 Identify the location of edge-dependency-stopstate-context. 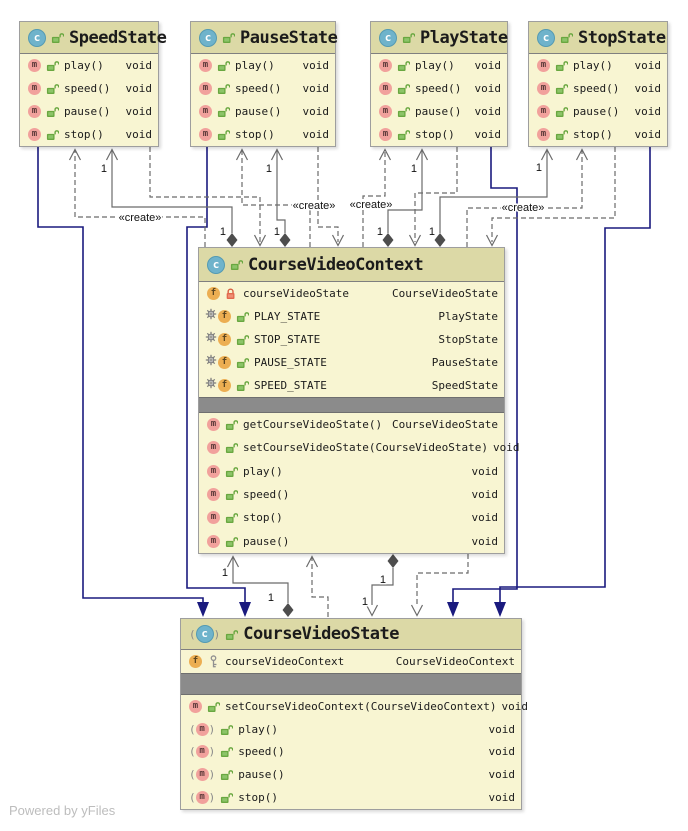
(550, 197).